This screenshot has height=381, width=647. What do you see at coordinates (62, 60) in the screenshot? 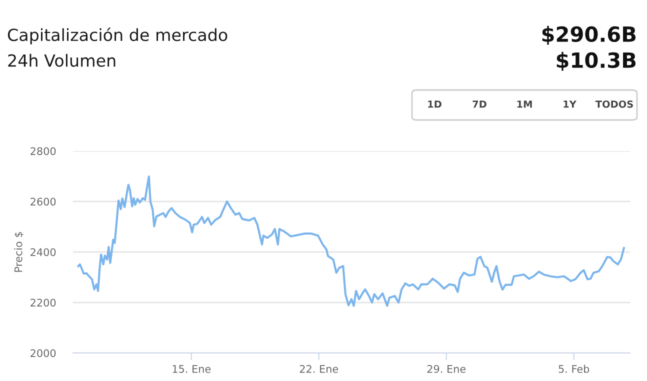
I see `text: 24h Volumen` at bounding box center [62, 60].